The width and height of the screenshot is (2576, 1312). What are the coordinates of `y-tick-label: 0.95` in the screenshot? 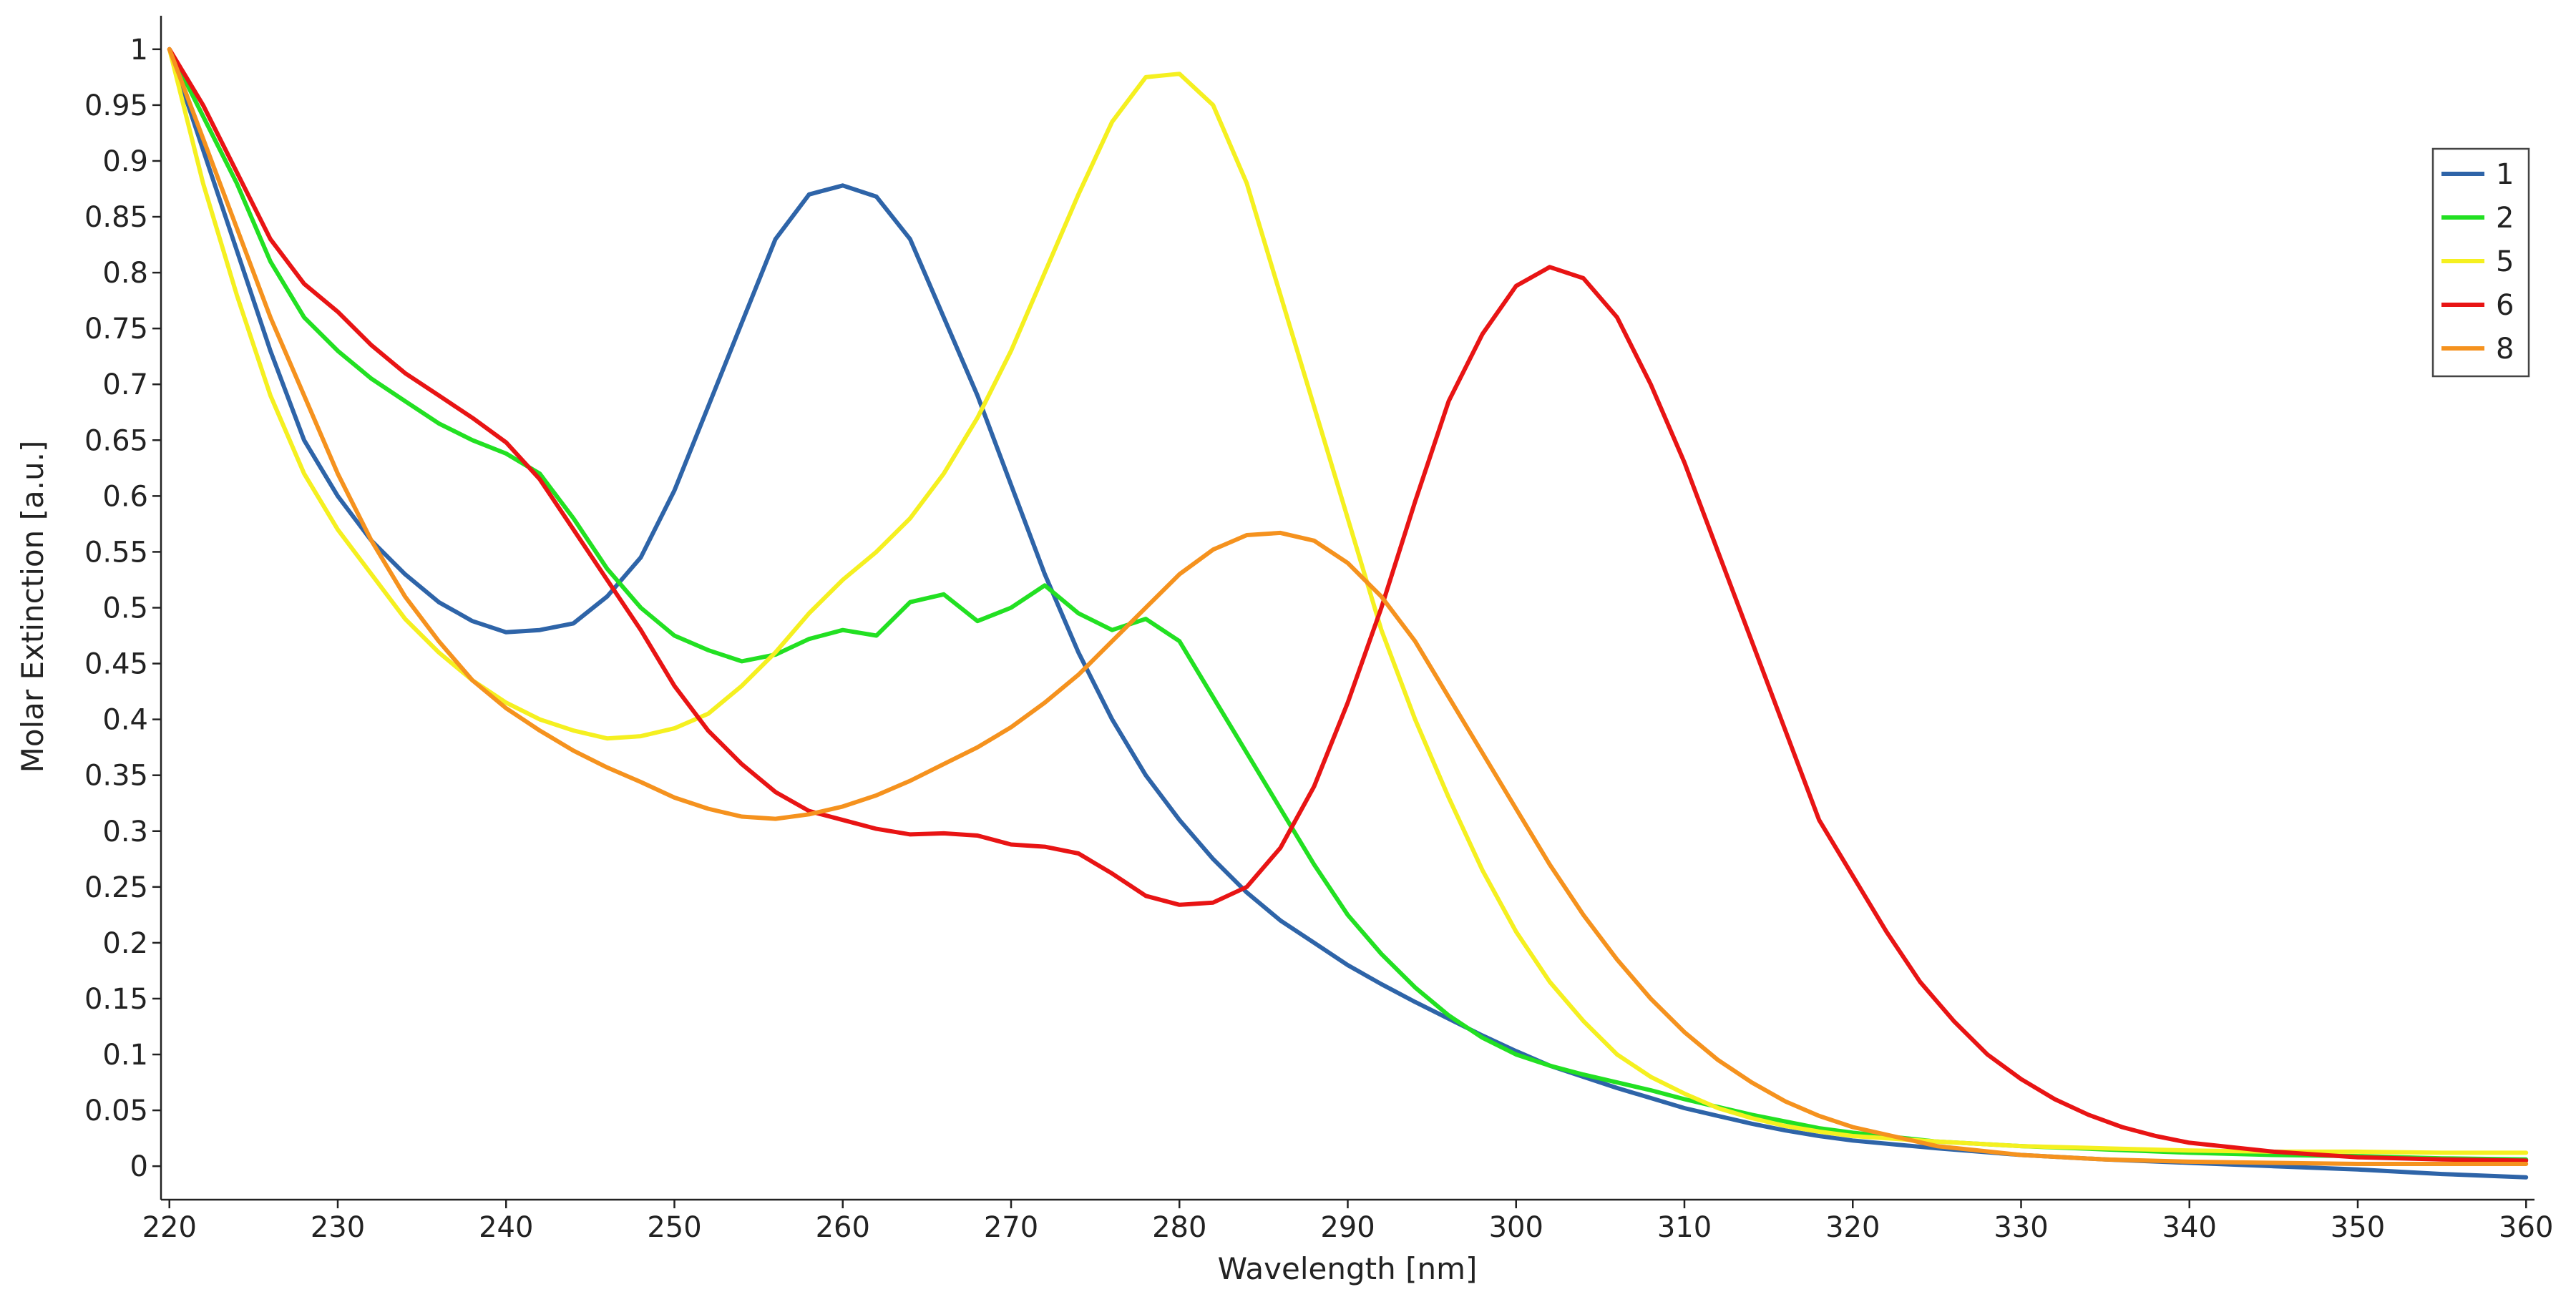 It's located at (116, 105).